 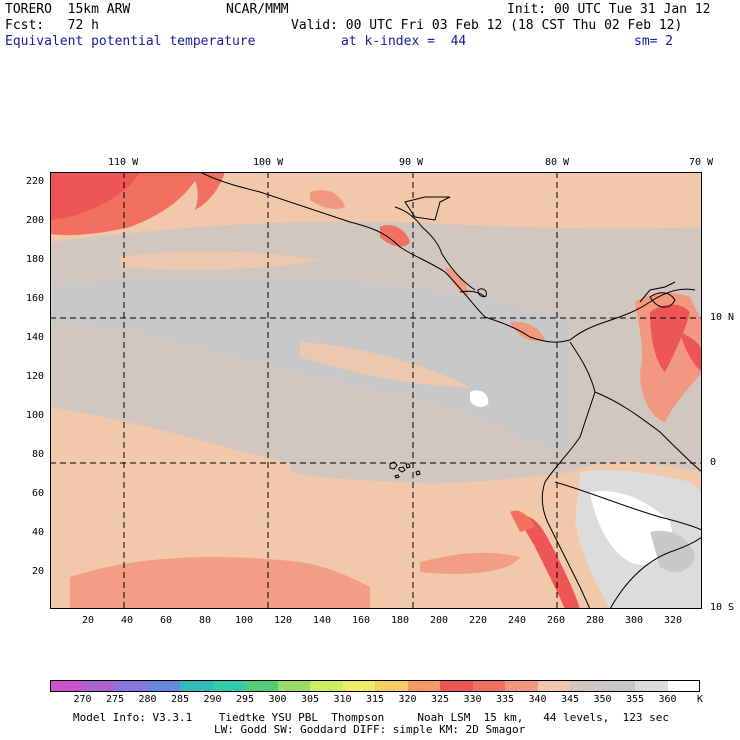 I want to click on y-tick-label: 220, so click(x=35, y=181).